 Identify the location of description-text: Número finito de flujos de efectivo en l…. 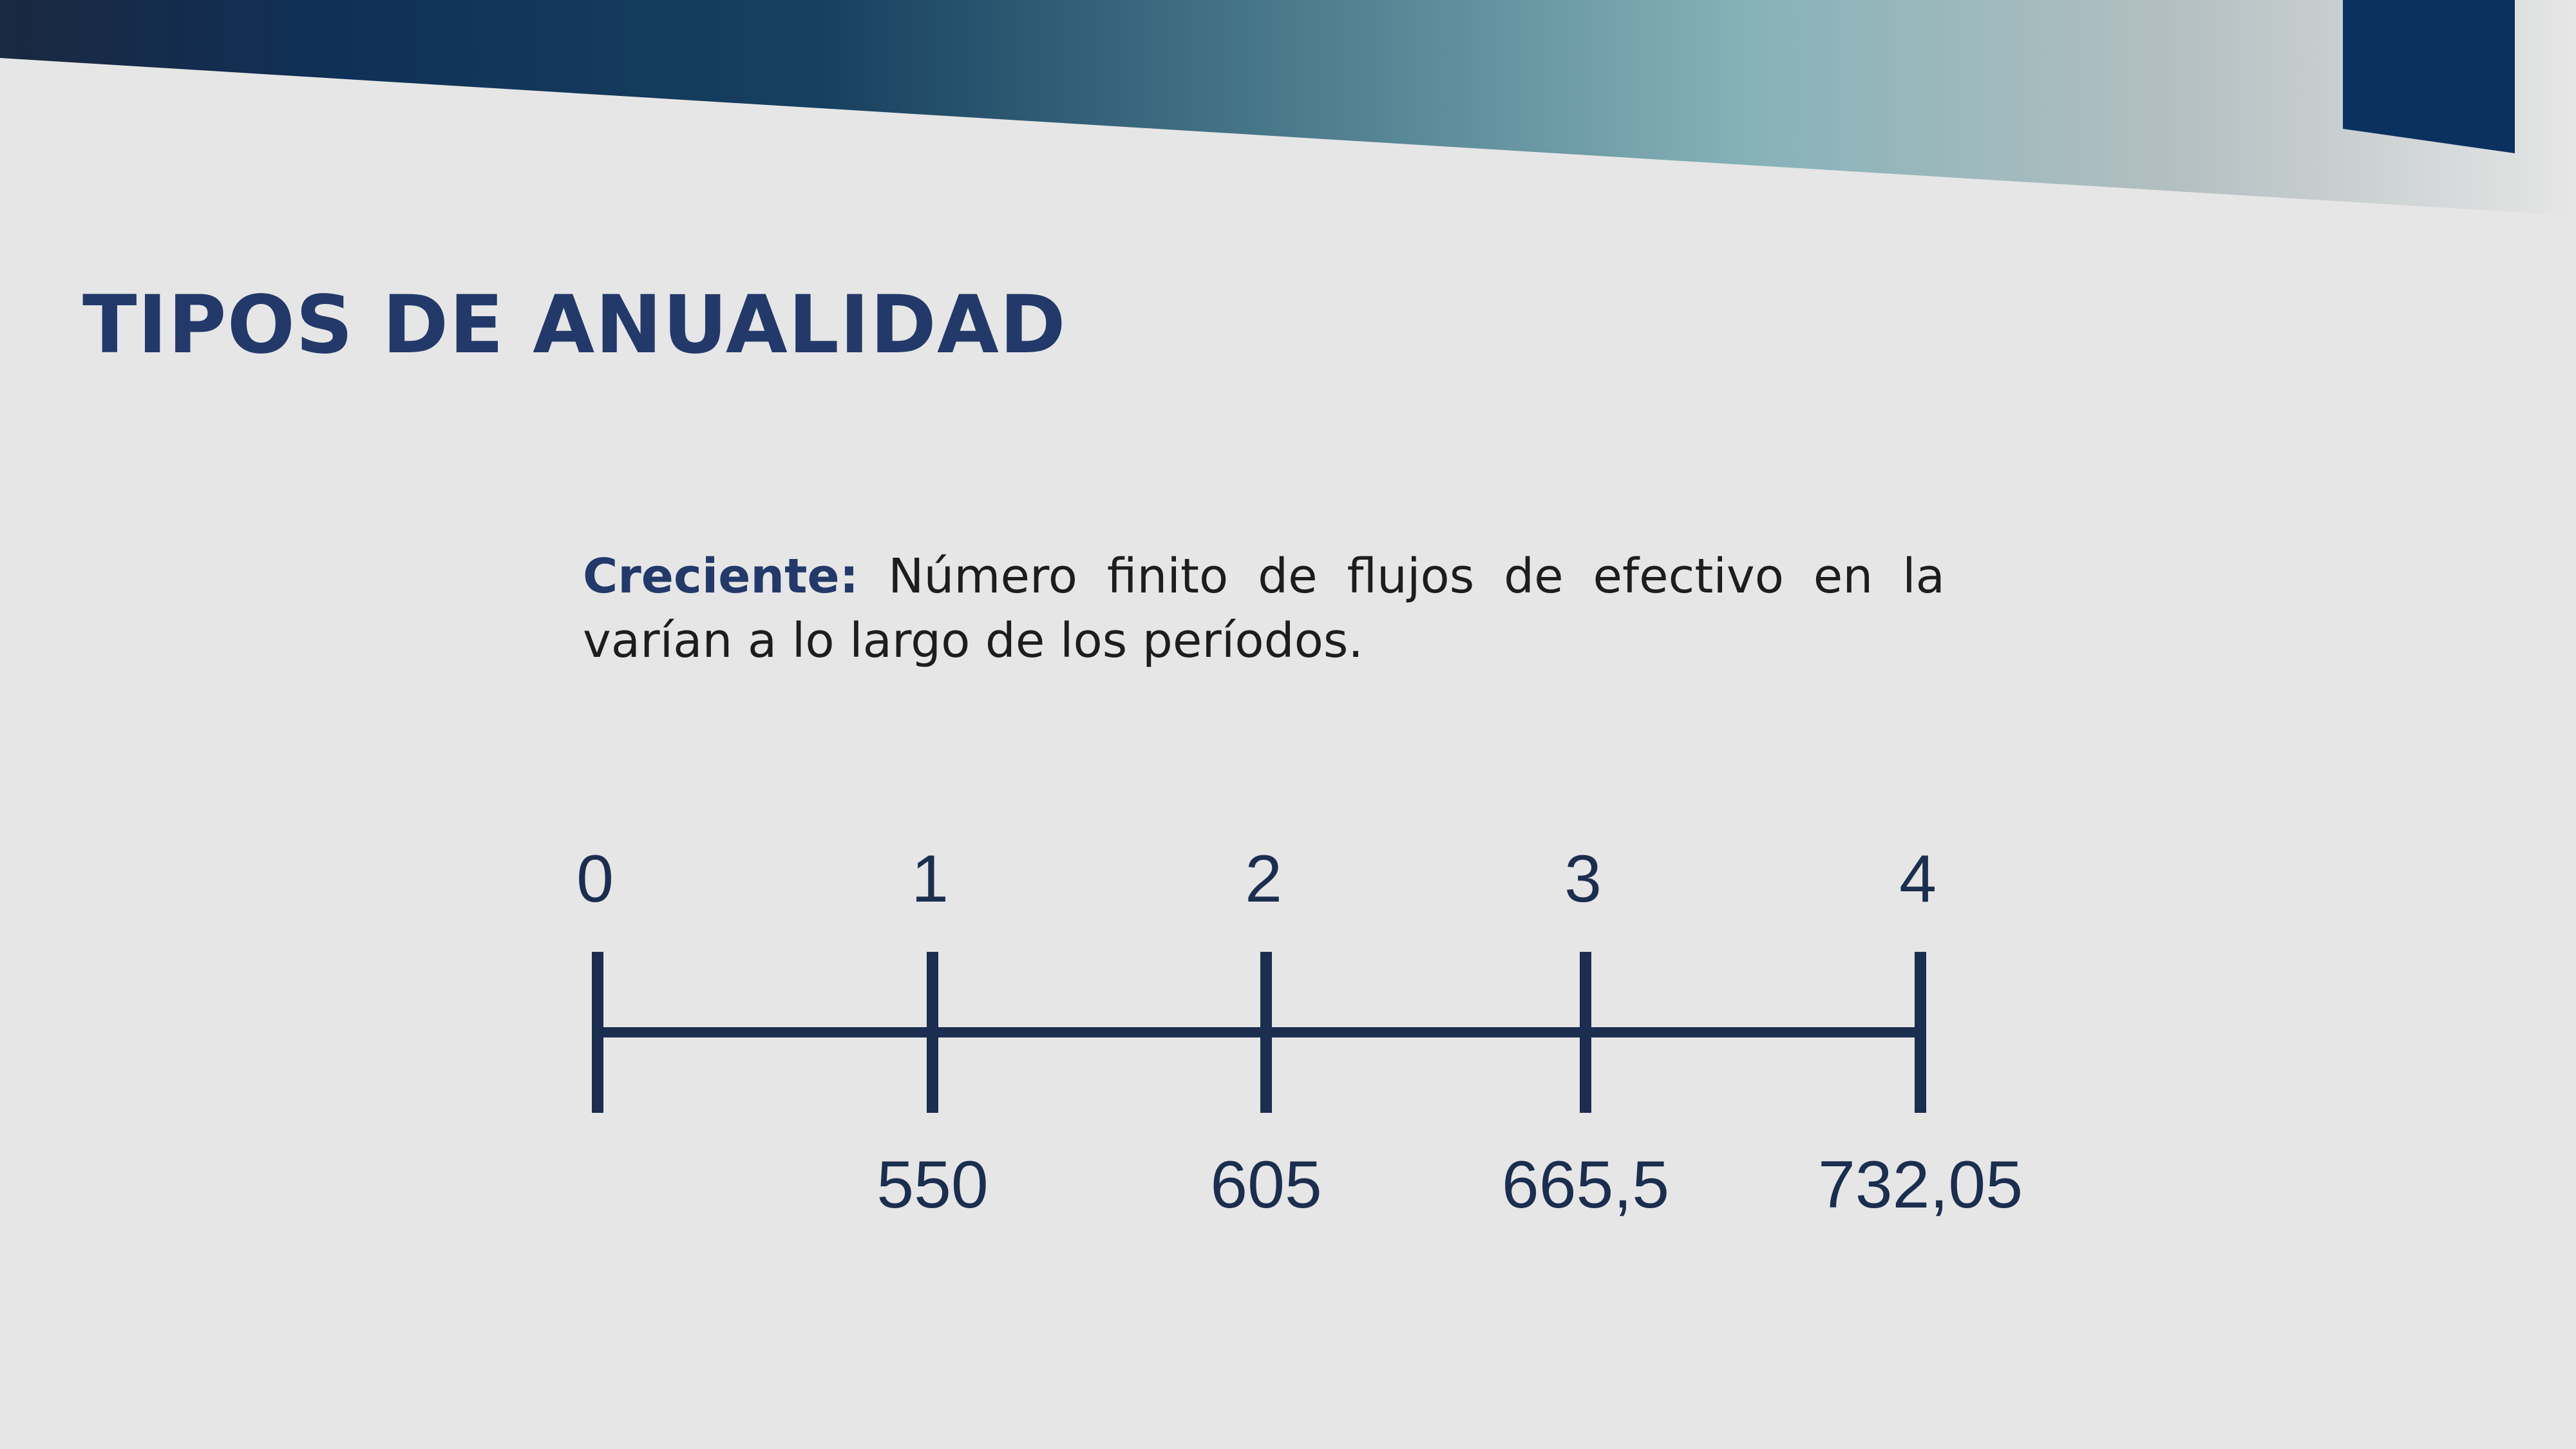
(1264, 608).